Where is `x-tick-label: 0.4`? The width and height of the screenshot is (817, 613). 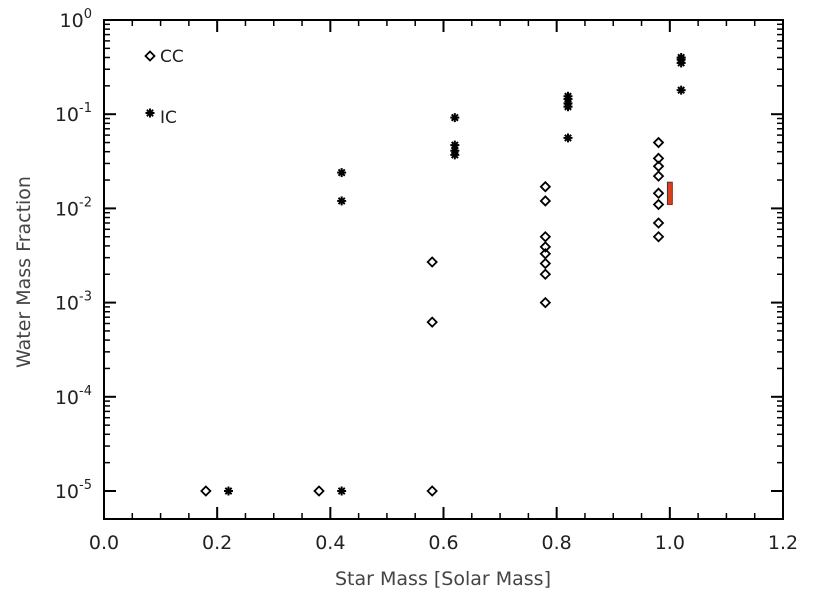 x-tick-label: 0.4 is located at coordinates (330, 543).